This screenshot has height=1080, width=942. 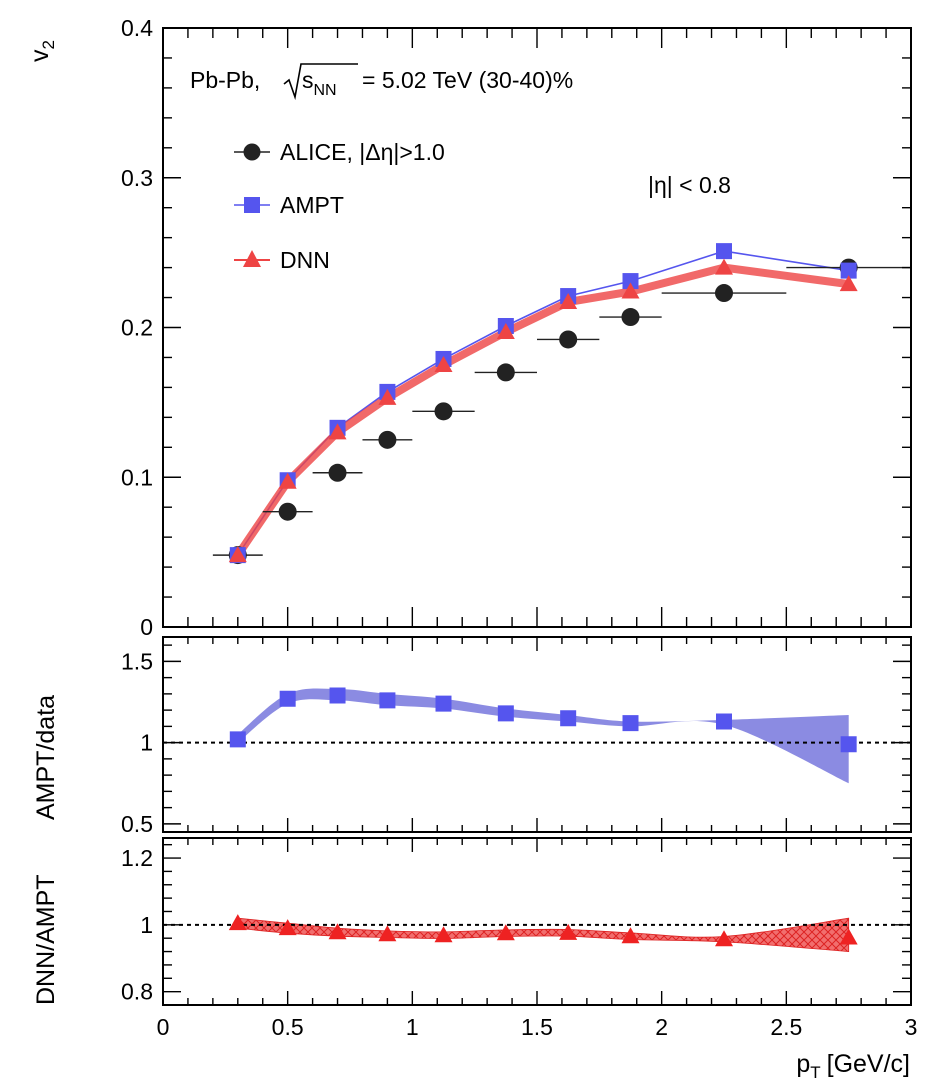 What do you see at coordinates (786, 1027) in the screenshot?
I see `x-tick-label: 2.5` at bounding box center [786, 1027].